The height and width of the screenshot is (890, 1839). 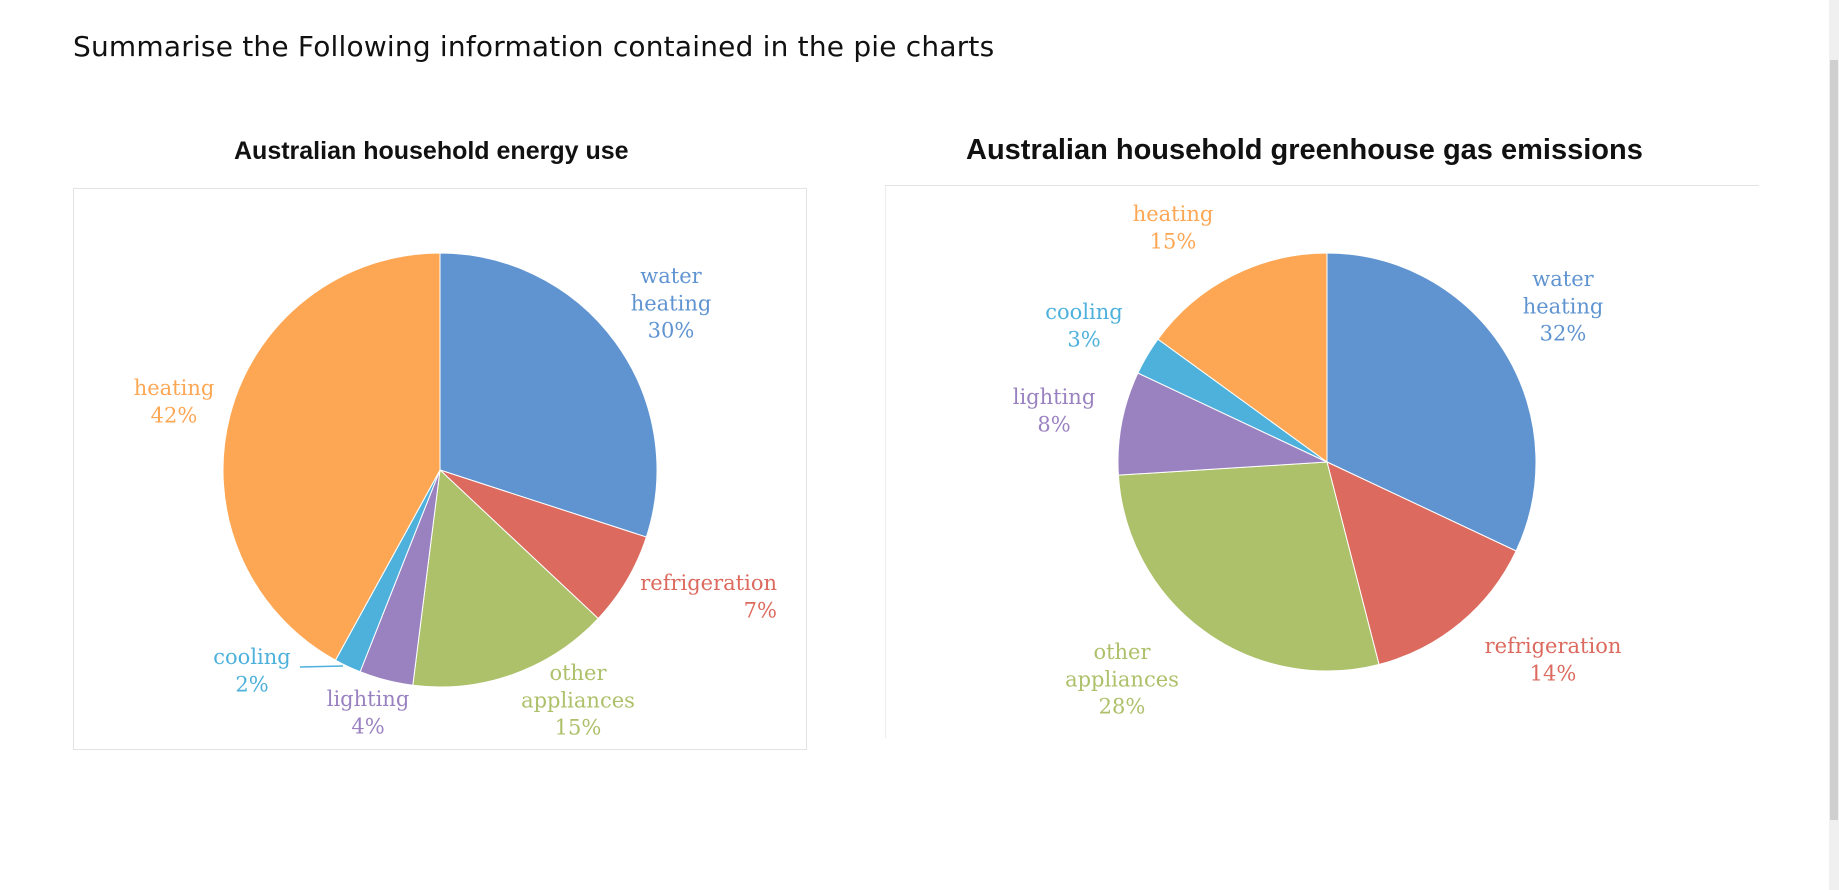 I want to click on pie2-label-lighting: lighting 8%, so click(x=1054, y=410).